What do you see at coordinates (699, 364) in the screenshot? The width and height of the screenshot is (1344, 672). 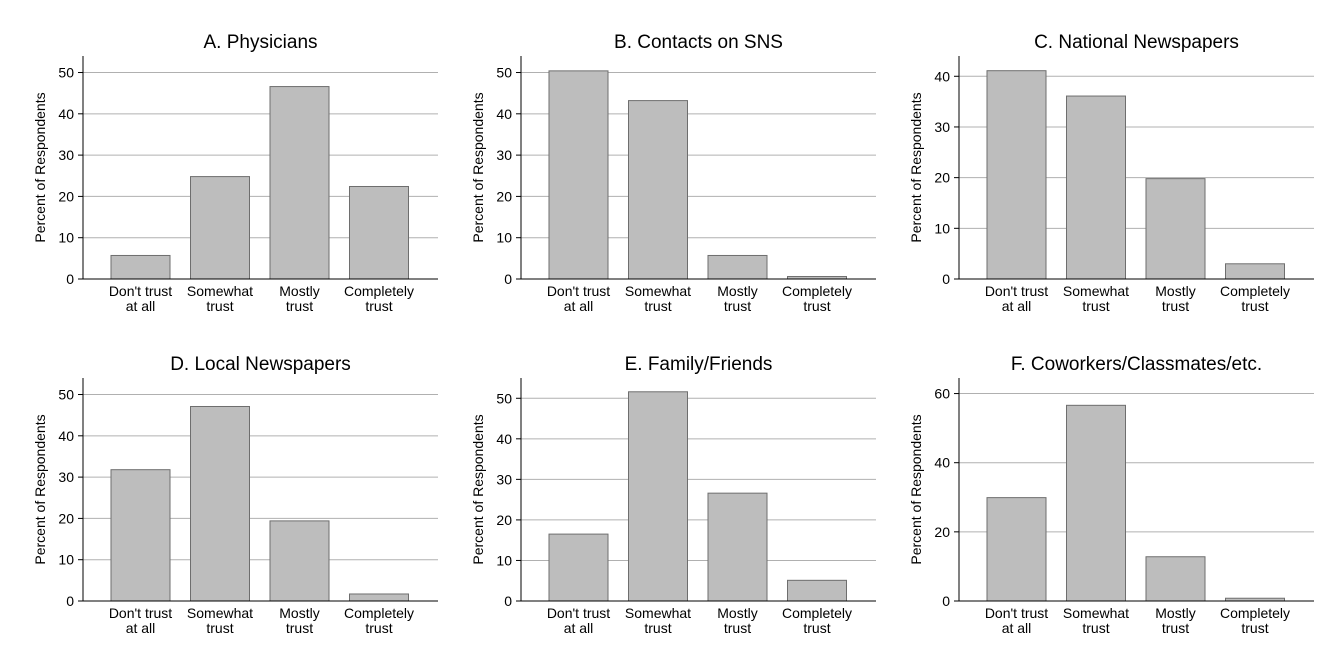 I see `chart-title: E. Family/Friends` at bounding box center [699, 364].